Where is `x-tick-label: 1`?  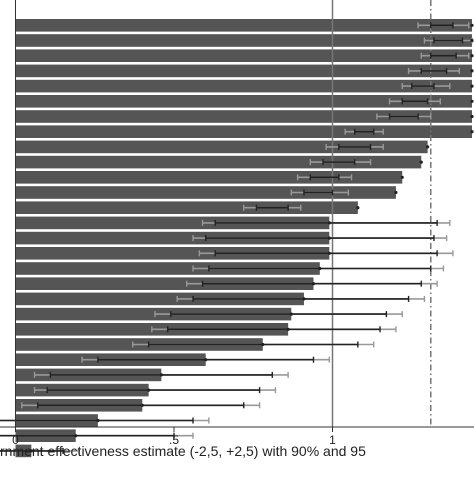 x-tick-label: 1 is located at coordinates (332, 440).